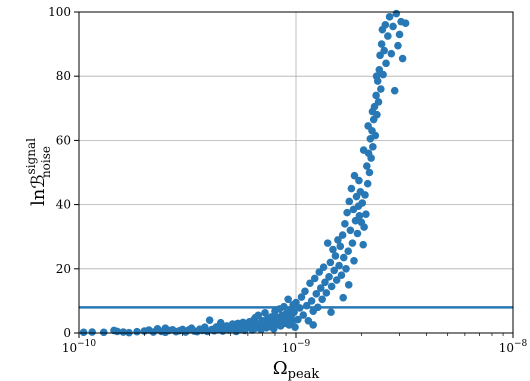  I want to click on y-tick-label: 40, so click(63, 205).